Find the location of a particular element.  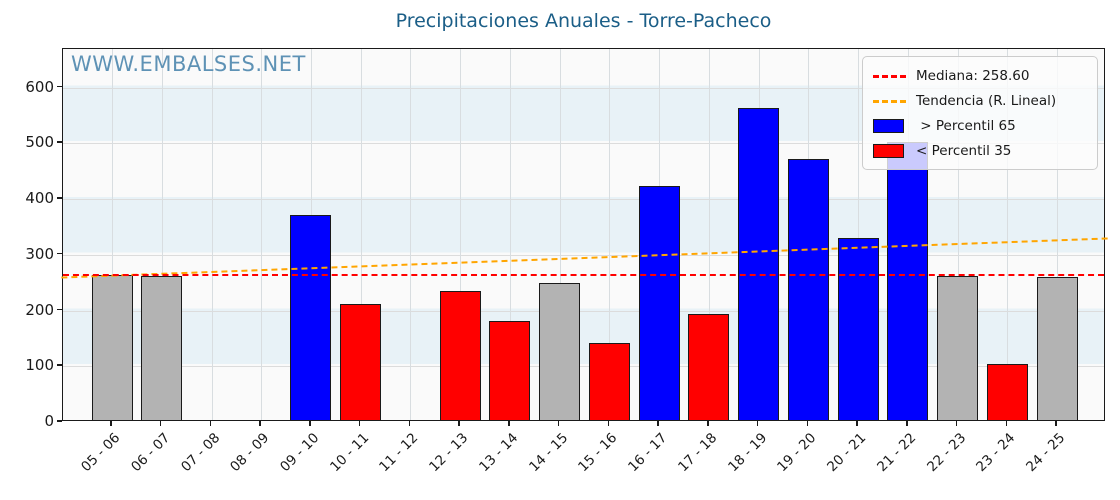

legend-item-1: Tendencia (R. Lineal) is located at coordinates (980, 101).